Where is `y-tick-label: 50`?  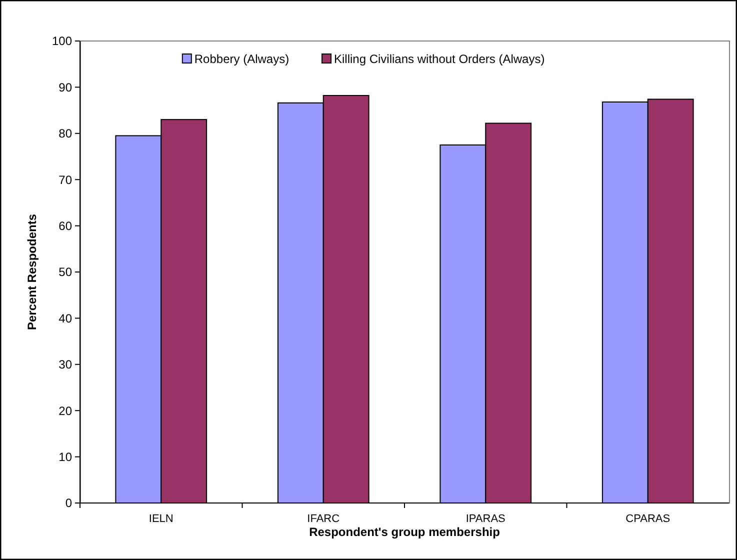 y-tick-label: 50 is located at coordinates (65, 272).